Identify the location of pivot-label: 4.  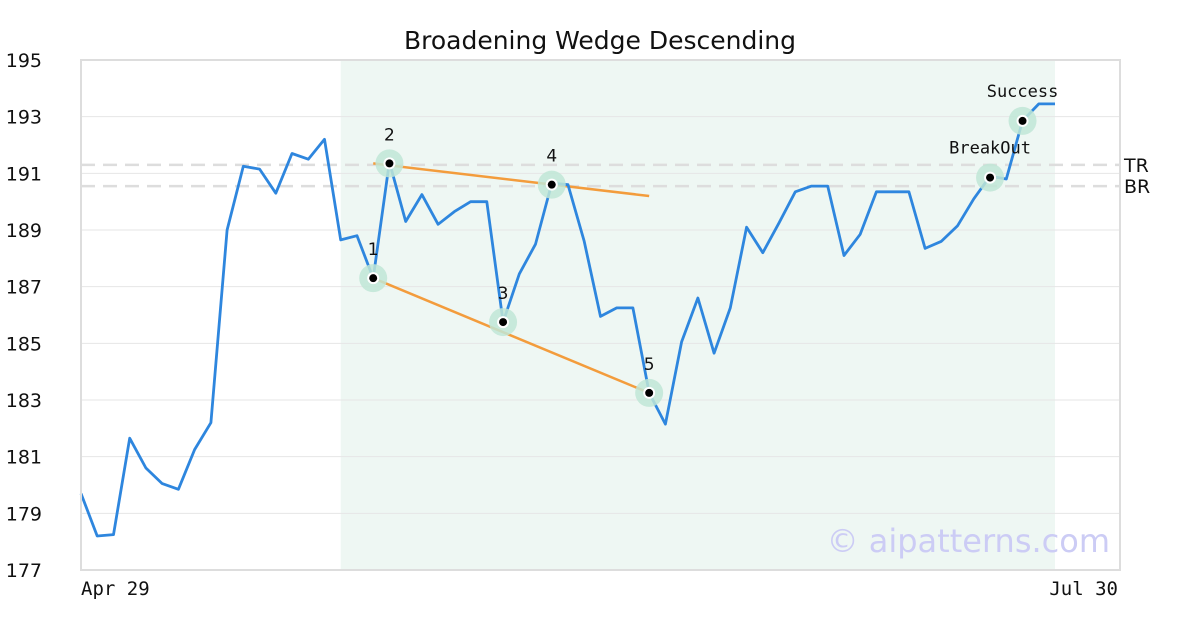
(551, 157).